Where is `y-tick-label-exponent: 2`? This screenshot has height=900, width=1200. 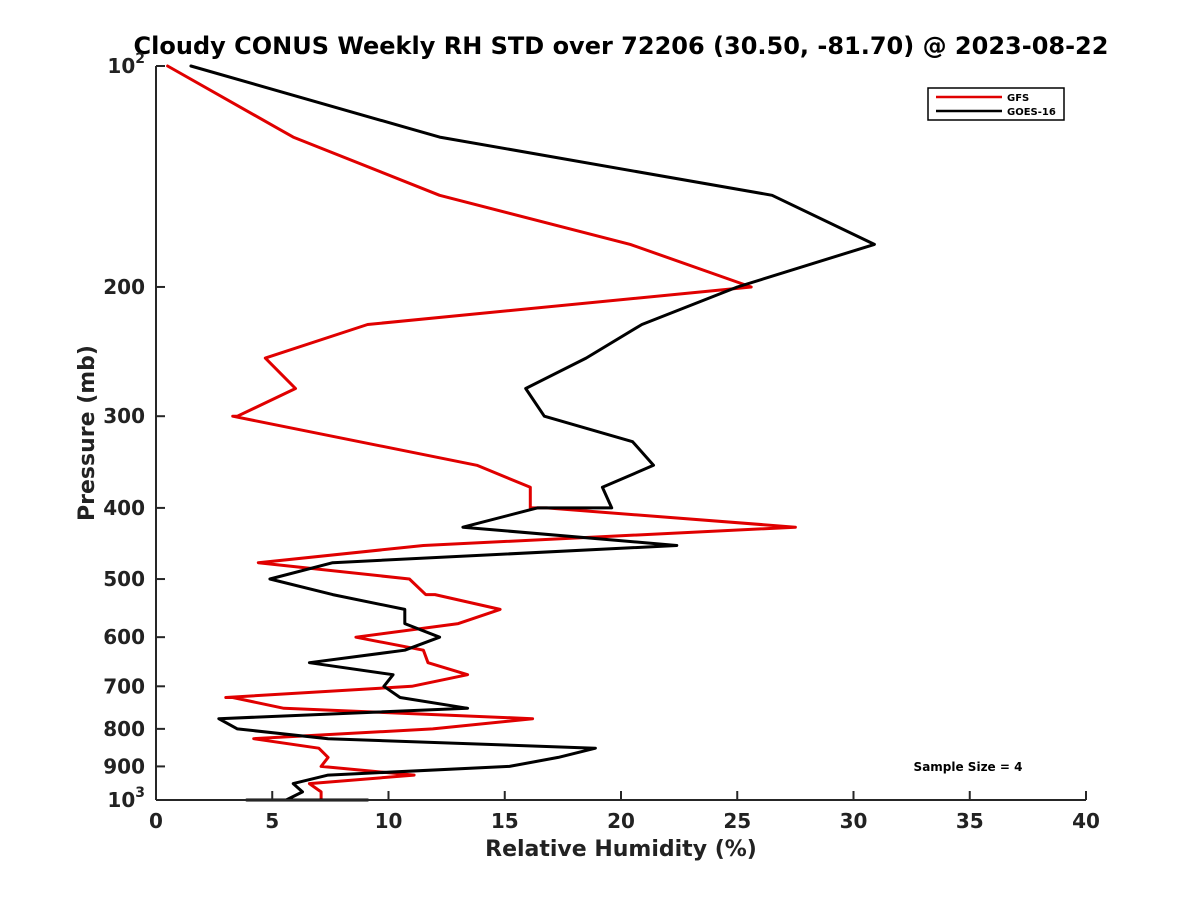
y-tick-label-exponent: 2 is located at coordinates (140, 59).